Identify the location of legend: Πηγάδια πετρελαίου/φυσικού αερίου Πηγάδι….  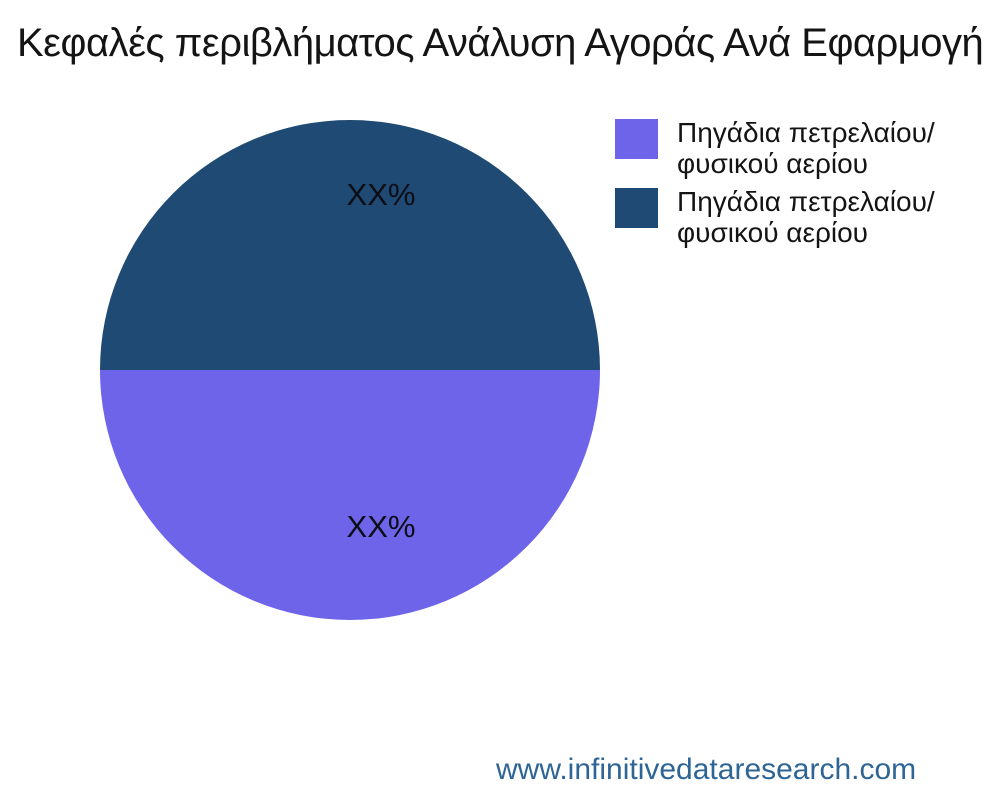
(802, 186).